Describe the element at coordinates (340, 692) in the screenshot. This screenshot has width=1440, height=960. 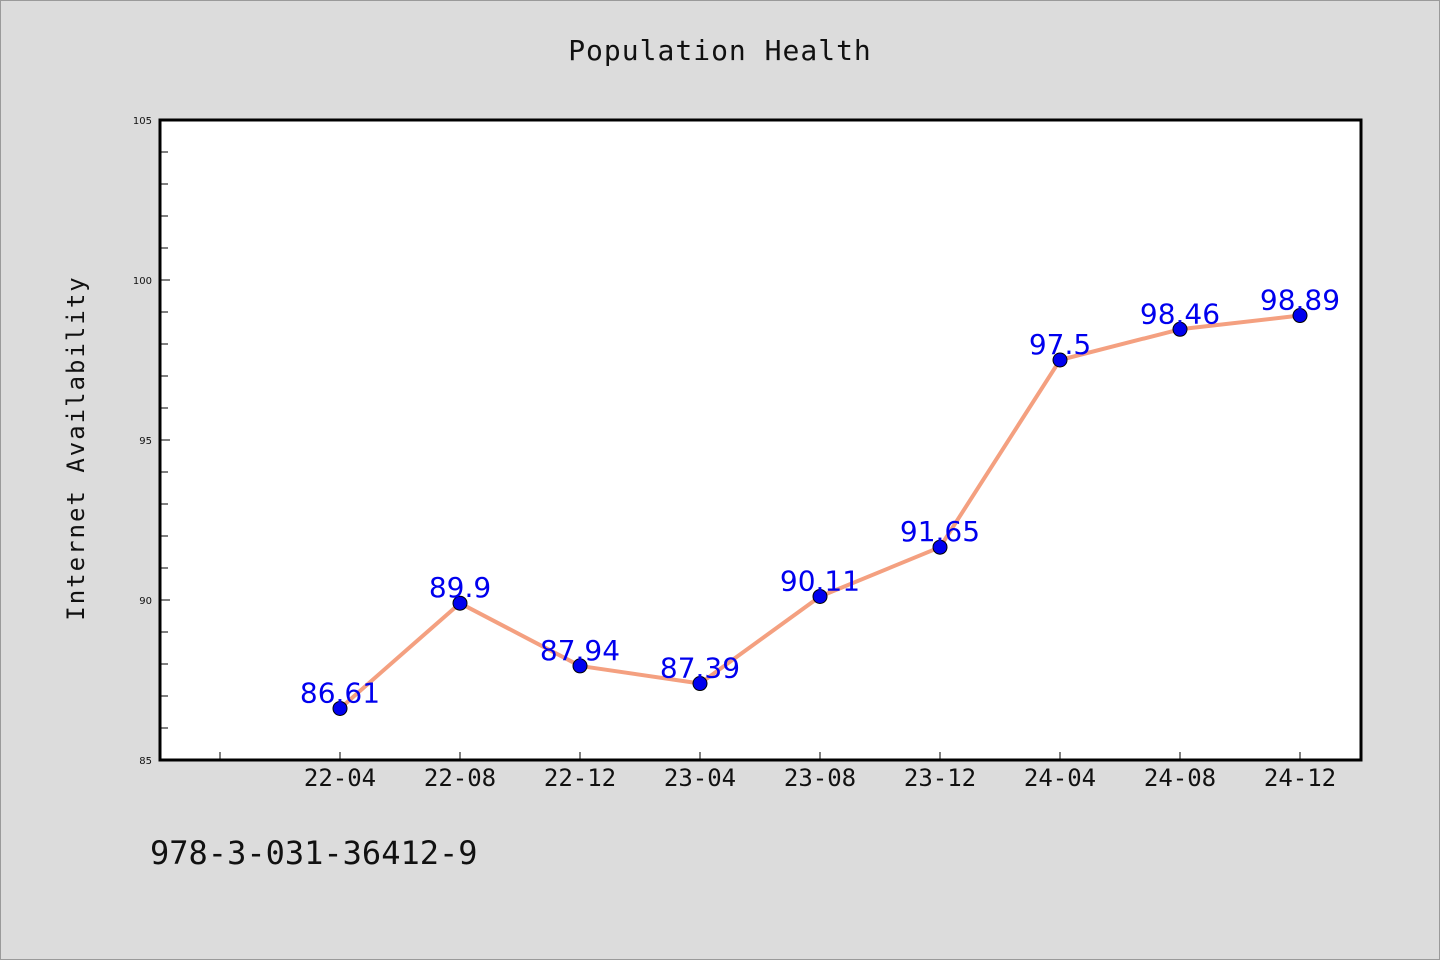
I see `data-label: 86.61` at that location.